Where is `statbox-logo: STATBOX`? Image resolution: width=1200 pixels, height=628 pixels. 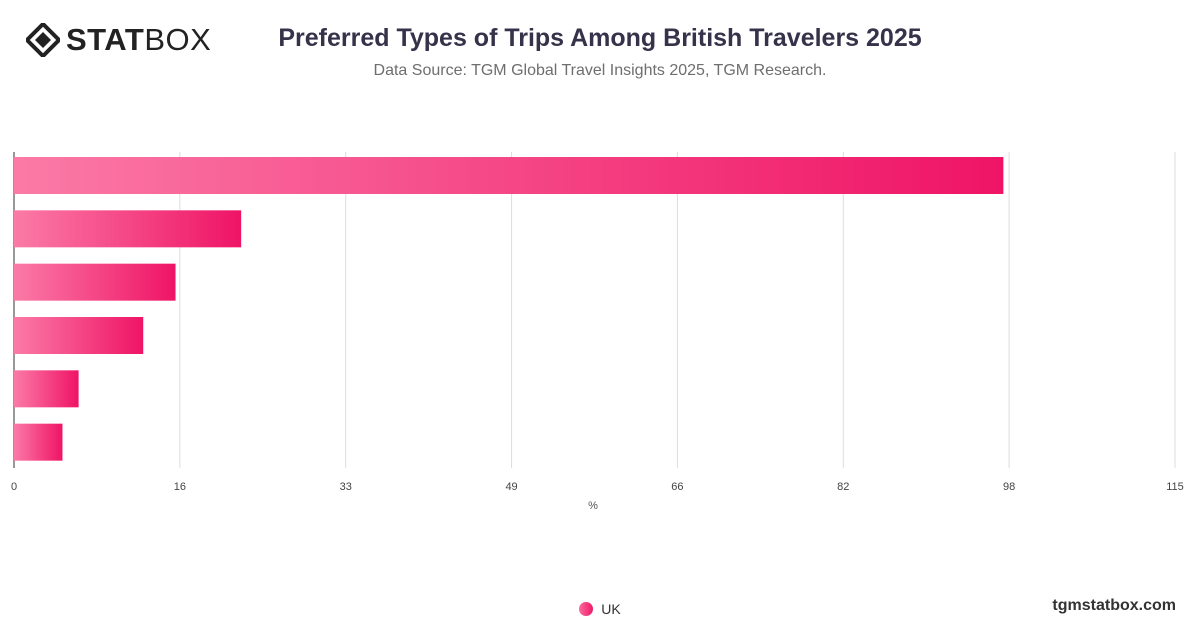
statbox-logo: STATBOX is located at coordinates (118, 40).